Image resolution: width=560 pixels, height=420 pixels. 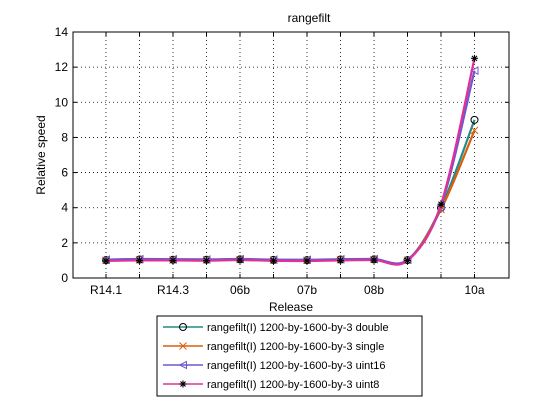 What do you see at coordinates (173, 290) in the screenshot?
I see `x-tick-label: R14.3` at bounding box center [173, 290].